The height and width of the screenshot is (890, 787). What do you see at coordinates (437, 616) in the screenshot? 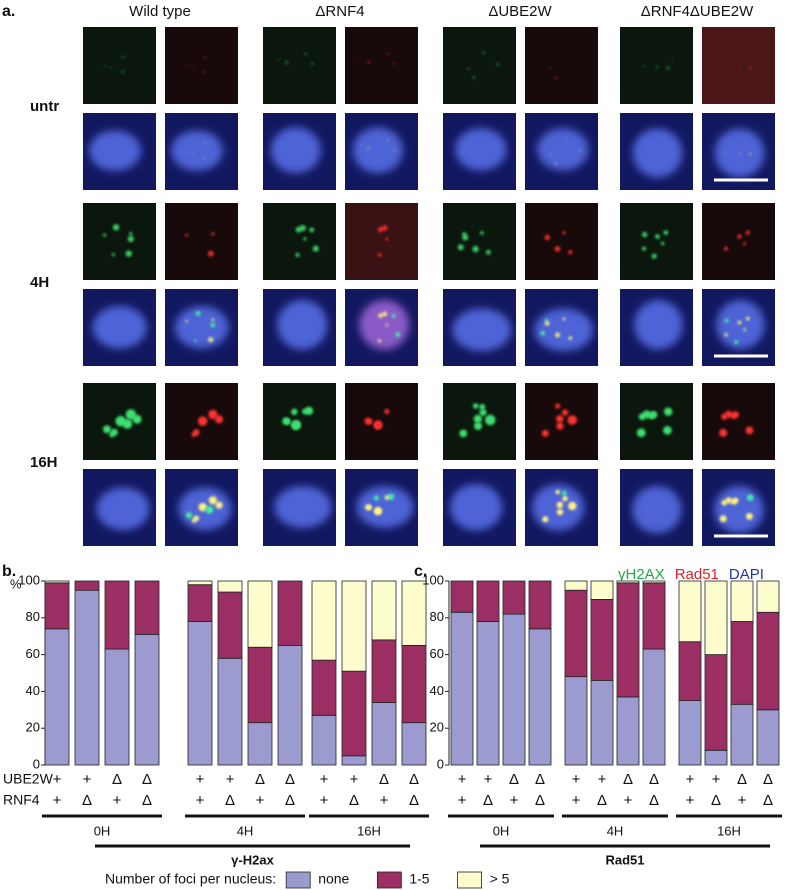
I see `y-tick-label: 80` at bounding box center [437, 616].